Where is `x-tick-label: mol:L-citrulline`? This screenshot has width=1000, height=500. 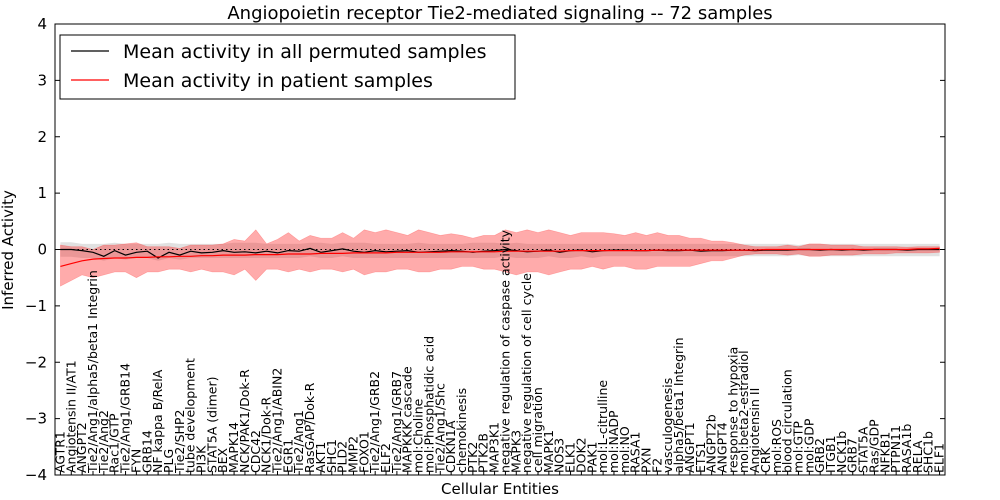
x-tick-label: mol:L-citrulline is located at coordinates (602, 426).